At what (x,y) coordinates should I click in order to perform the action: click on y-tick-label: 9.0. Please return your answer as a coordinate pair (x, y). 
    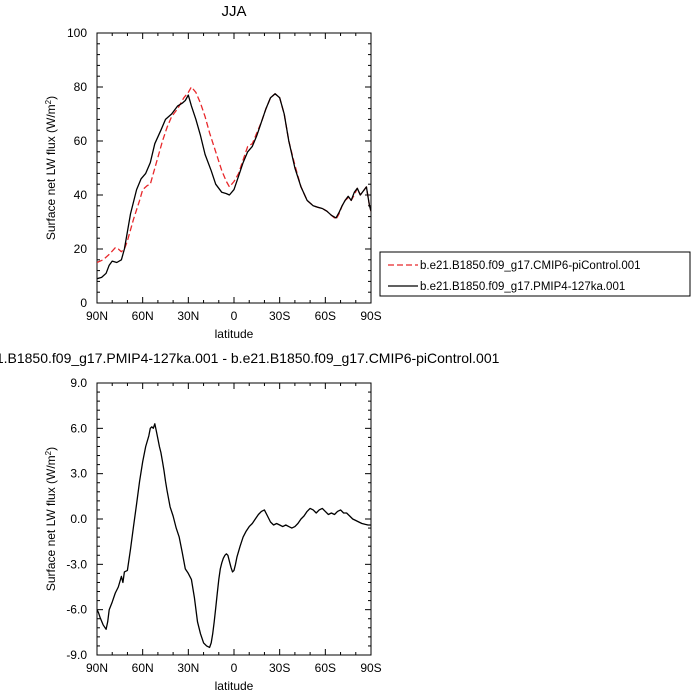
    Looking at the image, I should click on (78, 383).